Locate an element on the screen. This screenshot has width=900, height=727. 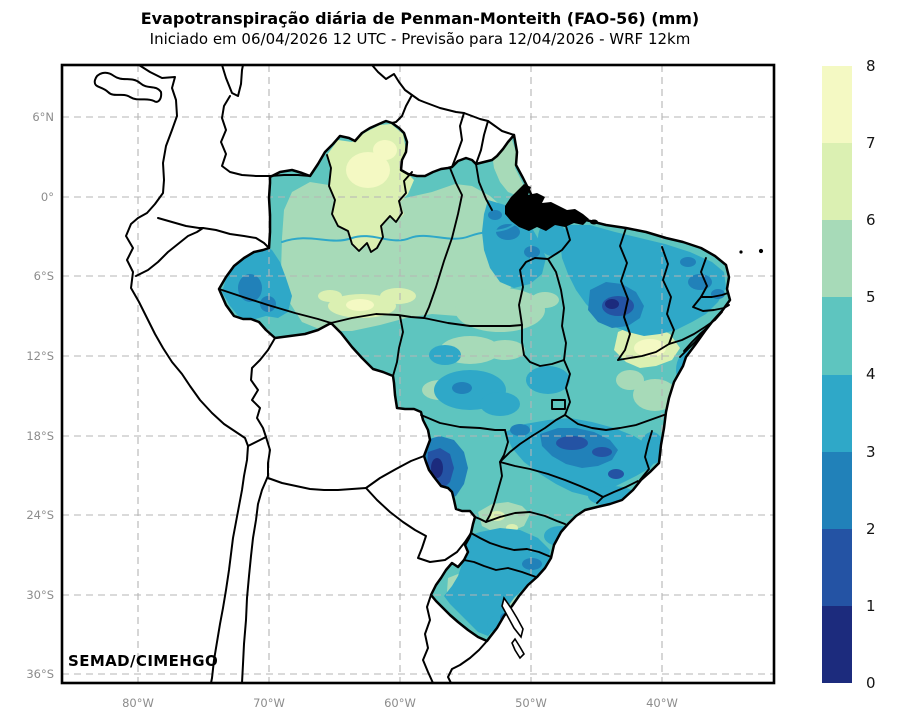
argentina-uruguay-border is located at coordinates (428, 638).